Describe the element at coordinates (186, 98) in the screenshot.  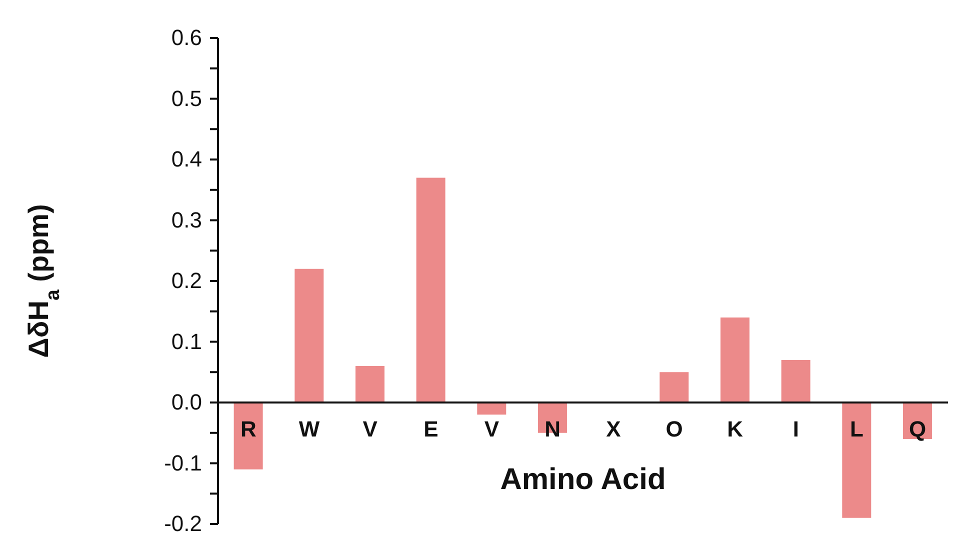
I see `y-tick-label: 0.5` at that location.